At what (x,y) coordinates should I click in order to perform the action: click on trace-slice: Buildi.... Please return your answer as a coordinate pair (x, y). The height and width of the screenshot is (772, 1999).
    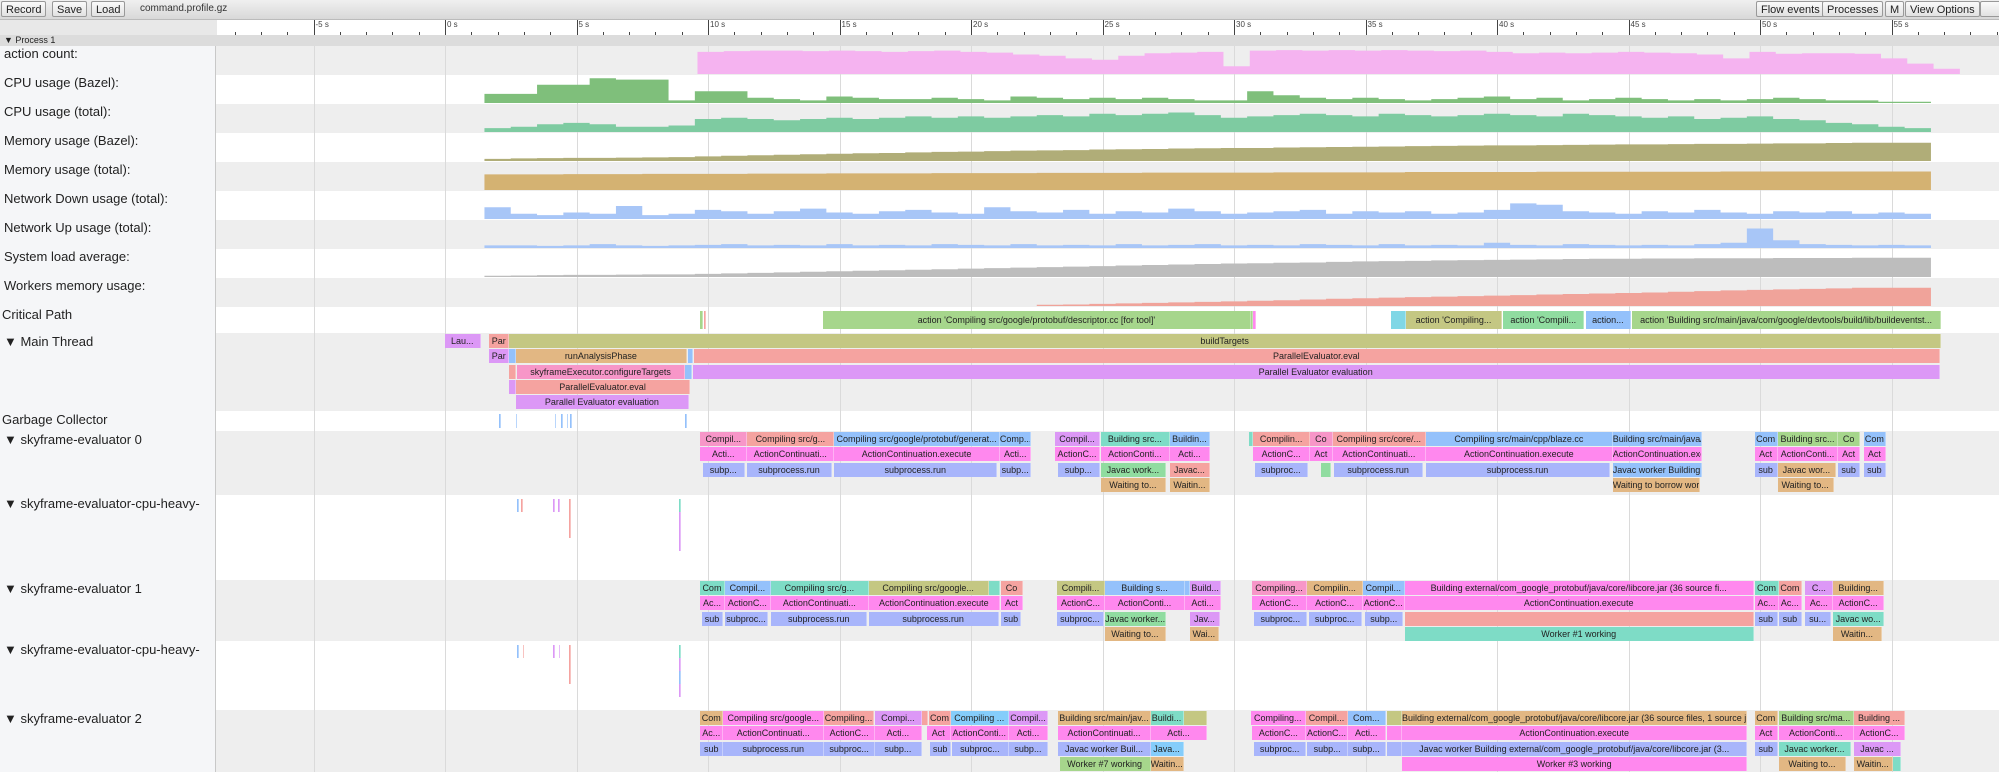
    Looking at the image, I should click on (1167, 718).